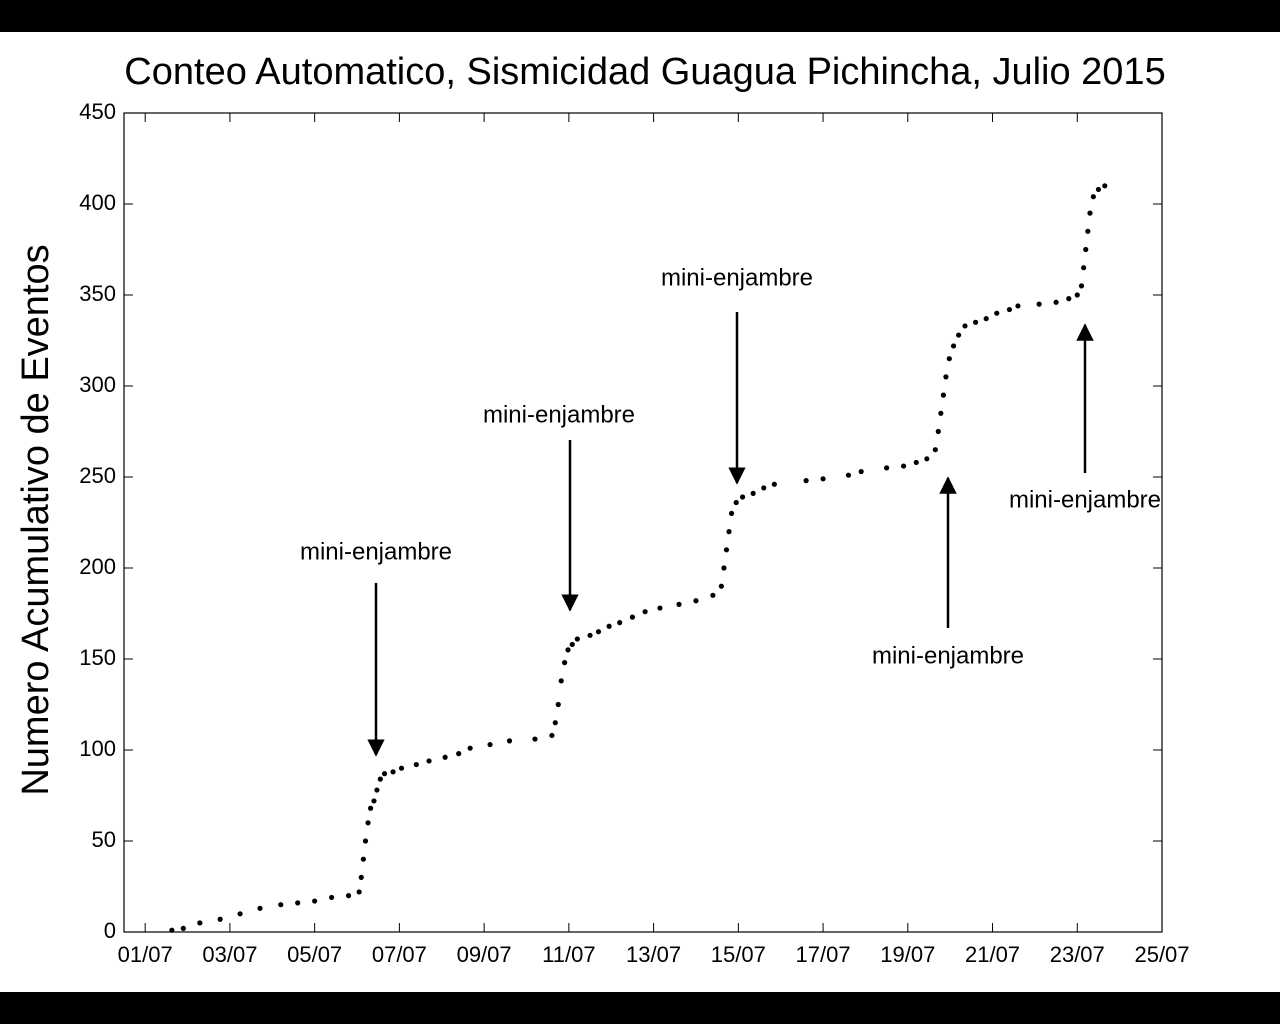 This screenshot has width=1280, height=1024. What do you see at coordinates (907, 954) in the screenshot?
I see `x-tick-label: 19/07` at bounding box center [907, 954].